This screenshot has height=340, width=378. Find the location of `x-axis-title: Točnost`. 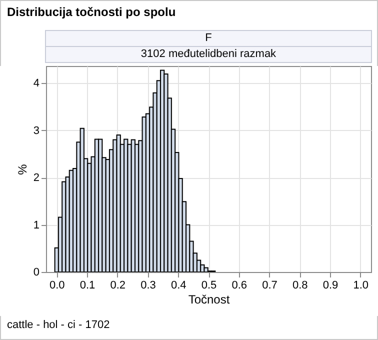

x-axis-title: Točnost is located at coordinates (209, 299).